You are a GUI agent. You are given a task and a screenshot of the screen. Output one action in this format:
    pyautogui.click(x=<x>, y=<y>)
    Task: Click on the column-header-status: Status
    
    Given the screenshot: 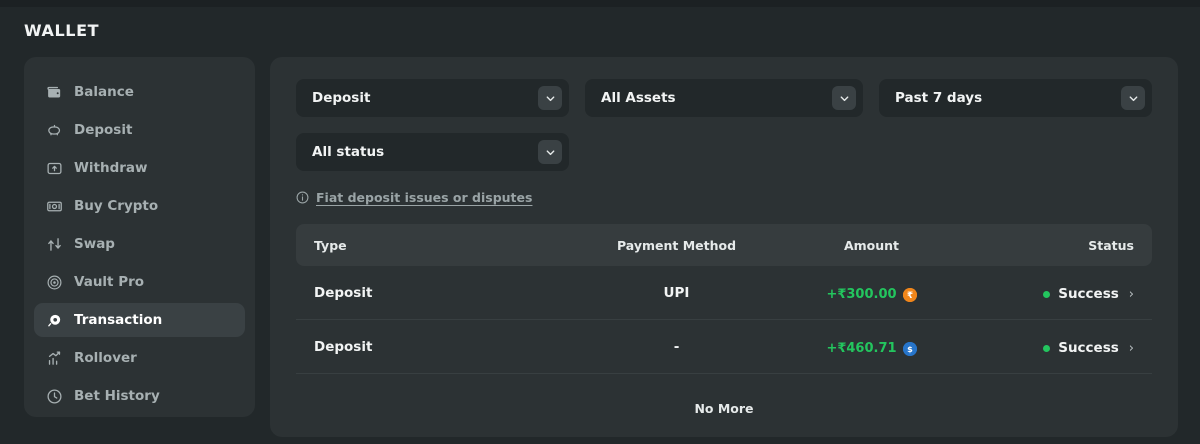 What is the action you would take?
    pyautogui.click(x=1111, y=245)
    